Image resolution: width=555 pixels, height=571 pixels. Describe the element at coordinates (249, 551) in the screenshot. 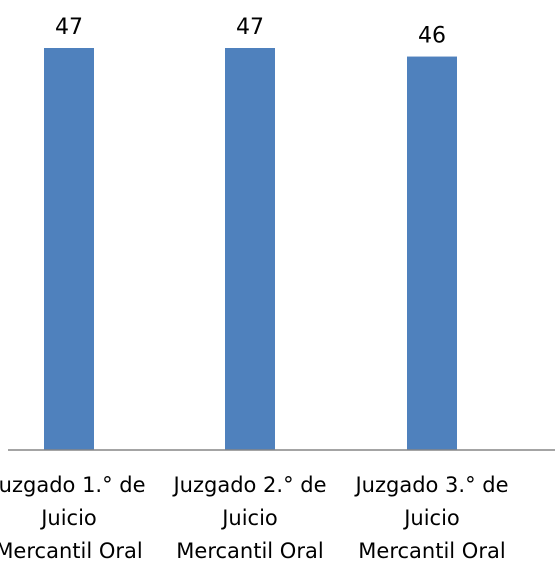

I see `category-label-2-line-3: Mercantil Oral` at that location.